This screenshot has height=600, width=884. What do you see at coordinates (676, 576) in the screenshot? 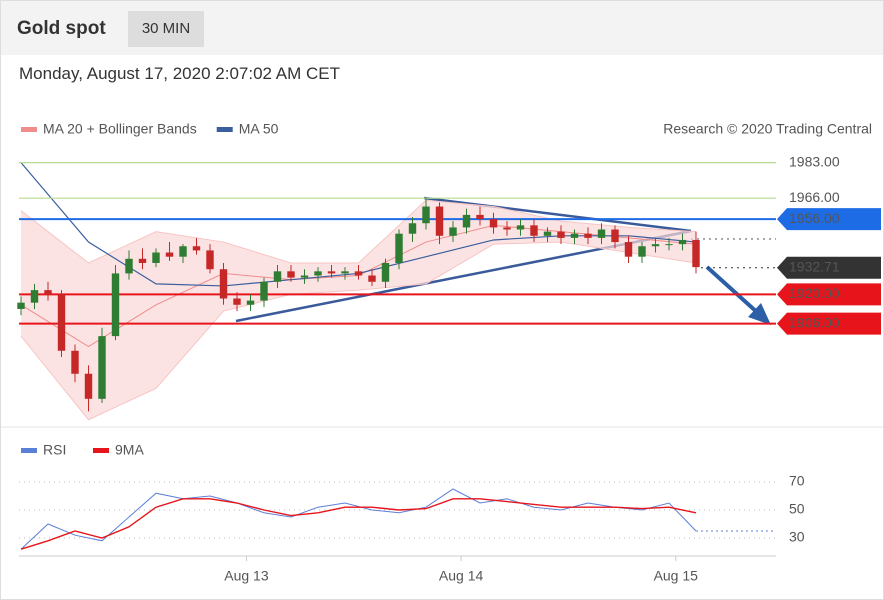
I see `x-tick-label: Aug 15` at bounding box center [676, 576].